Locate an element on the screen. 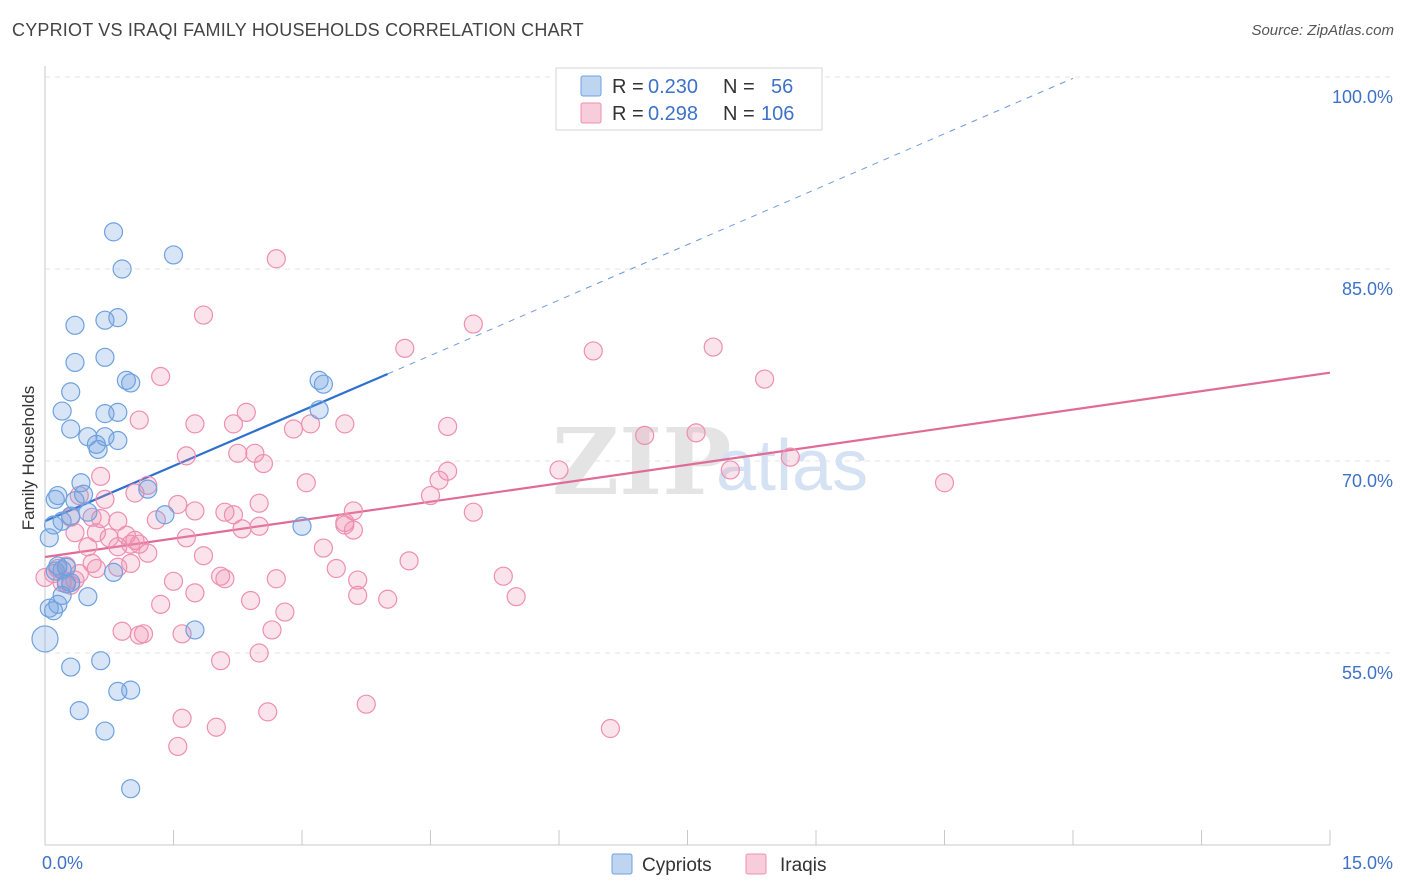 Image resolution: width=1406 pixels, height=892 pixels. correlation-legend: R = 0.230 N = 56 R = 0.298 N = 106 is located at coordinates (689, 99).